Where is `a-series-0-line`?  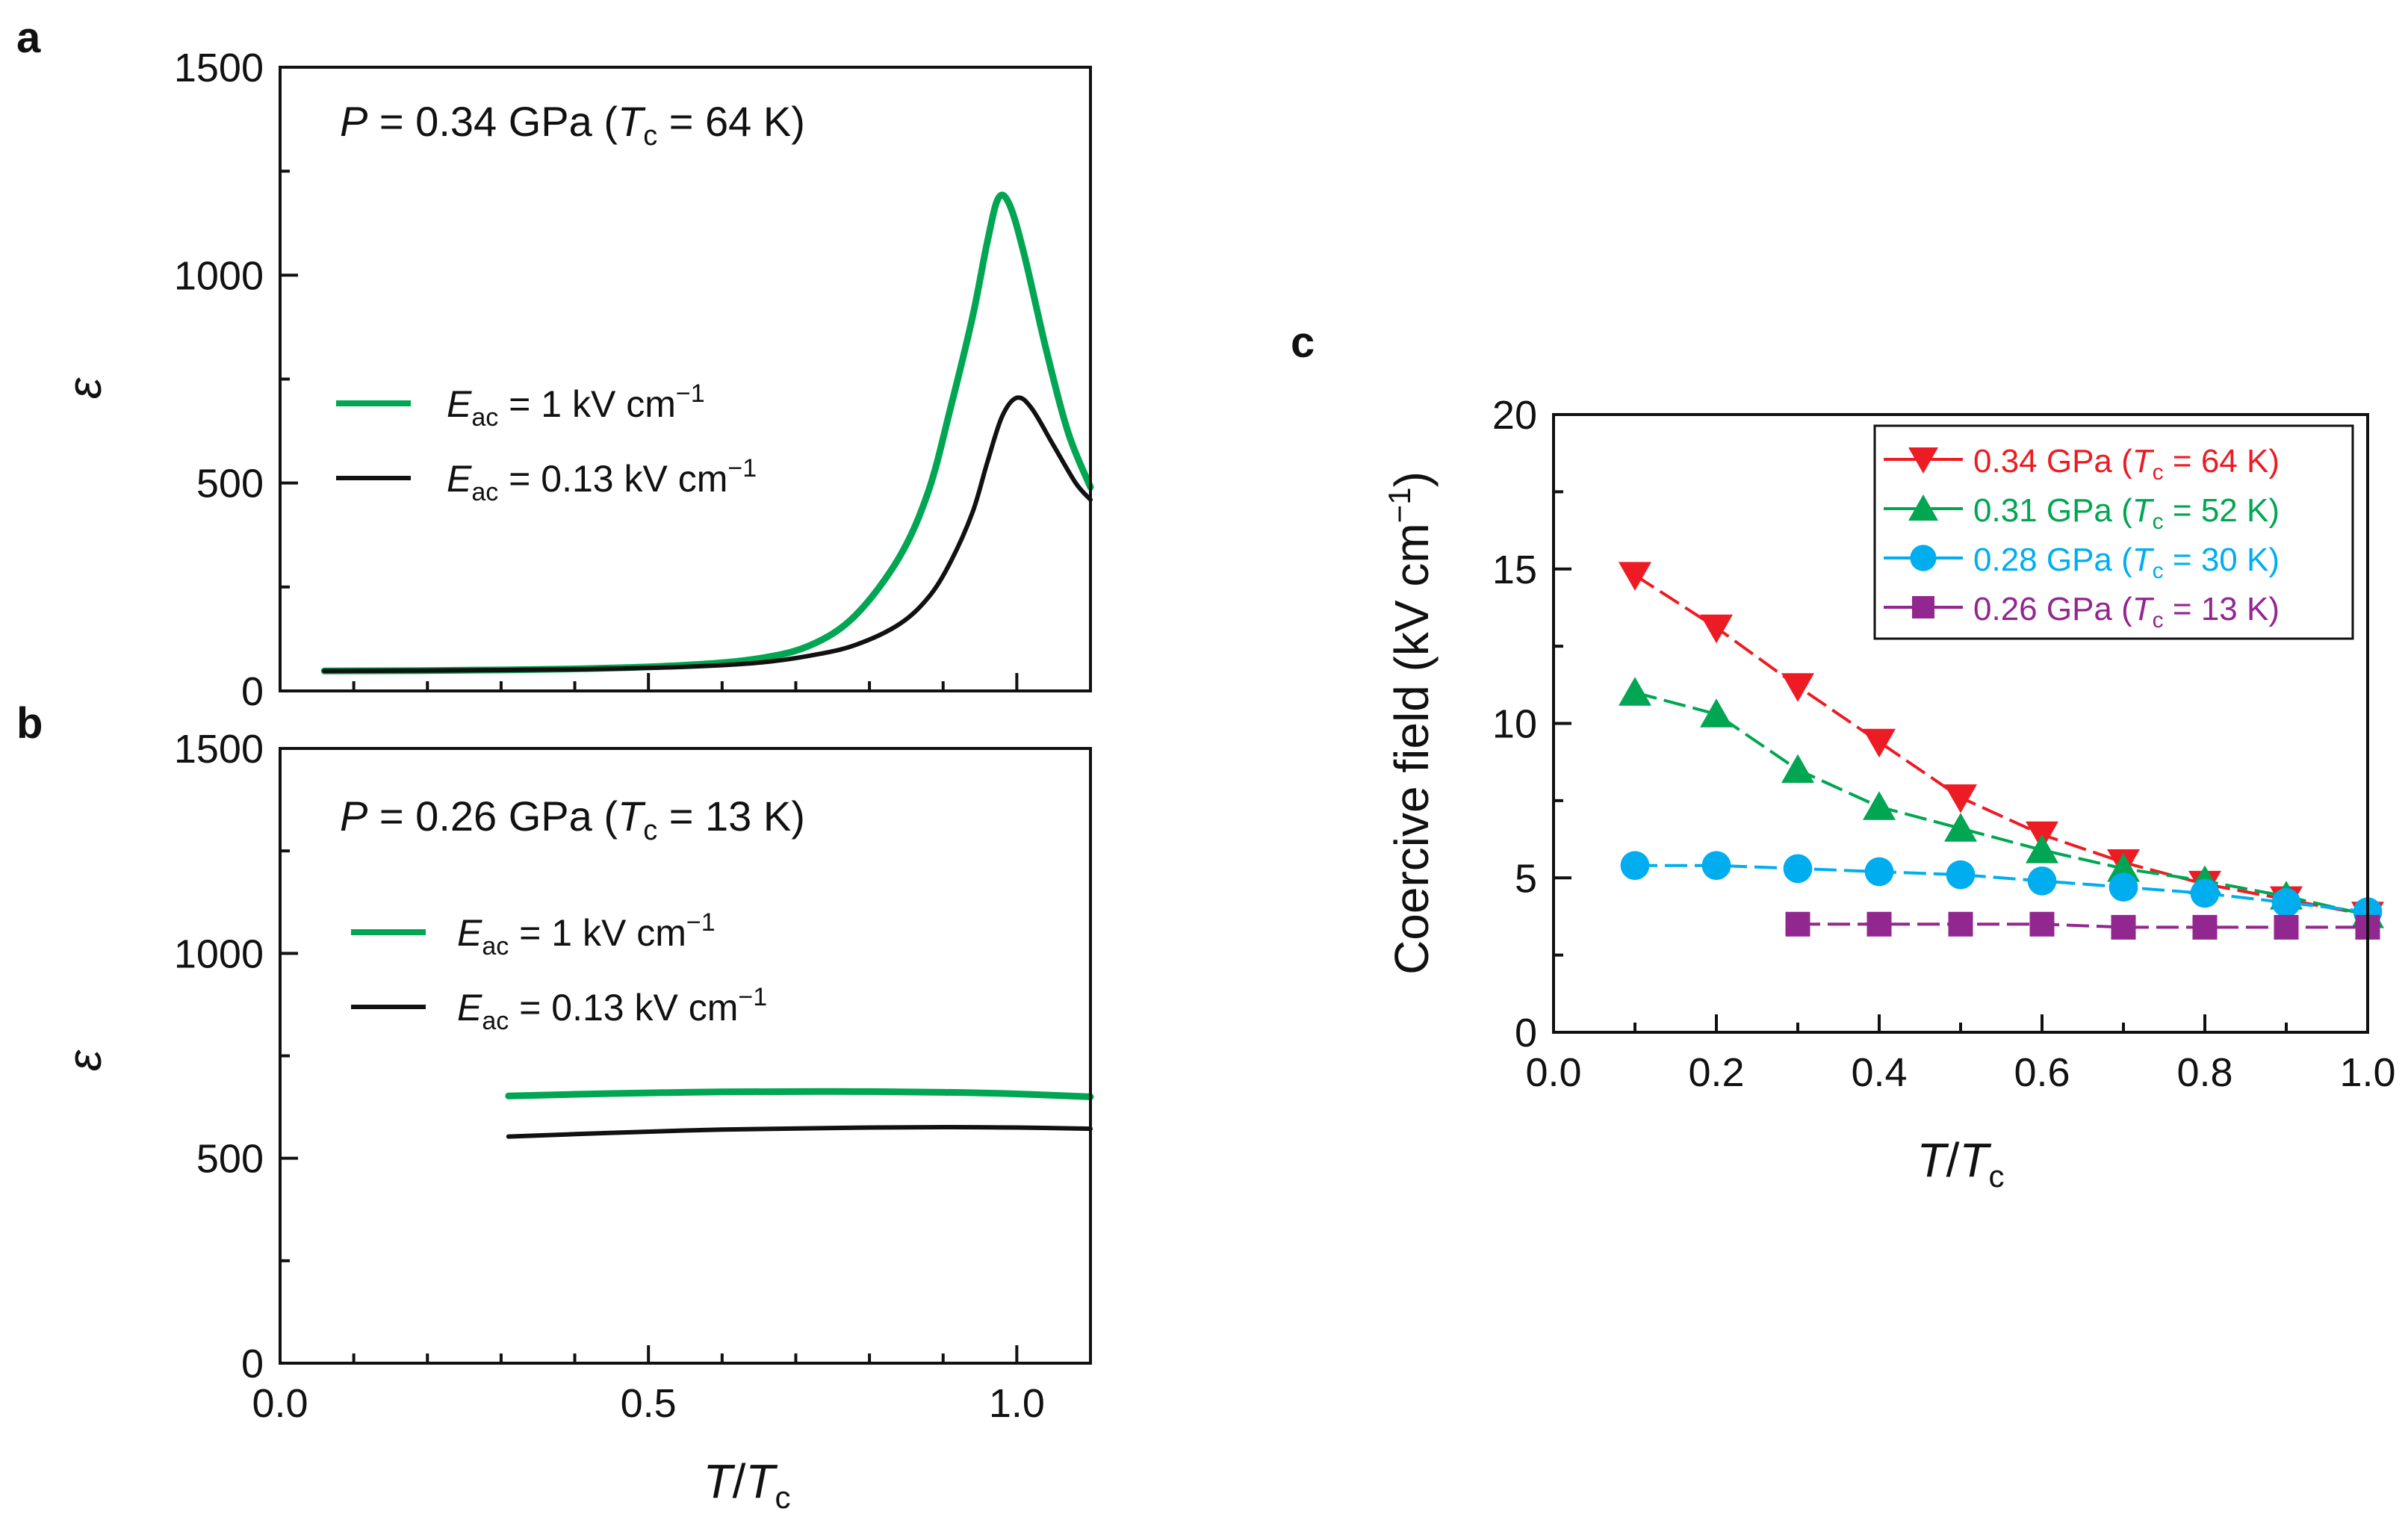
a-series-0-line is located at coordinates (707, 432).